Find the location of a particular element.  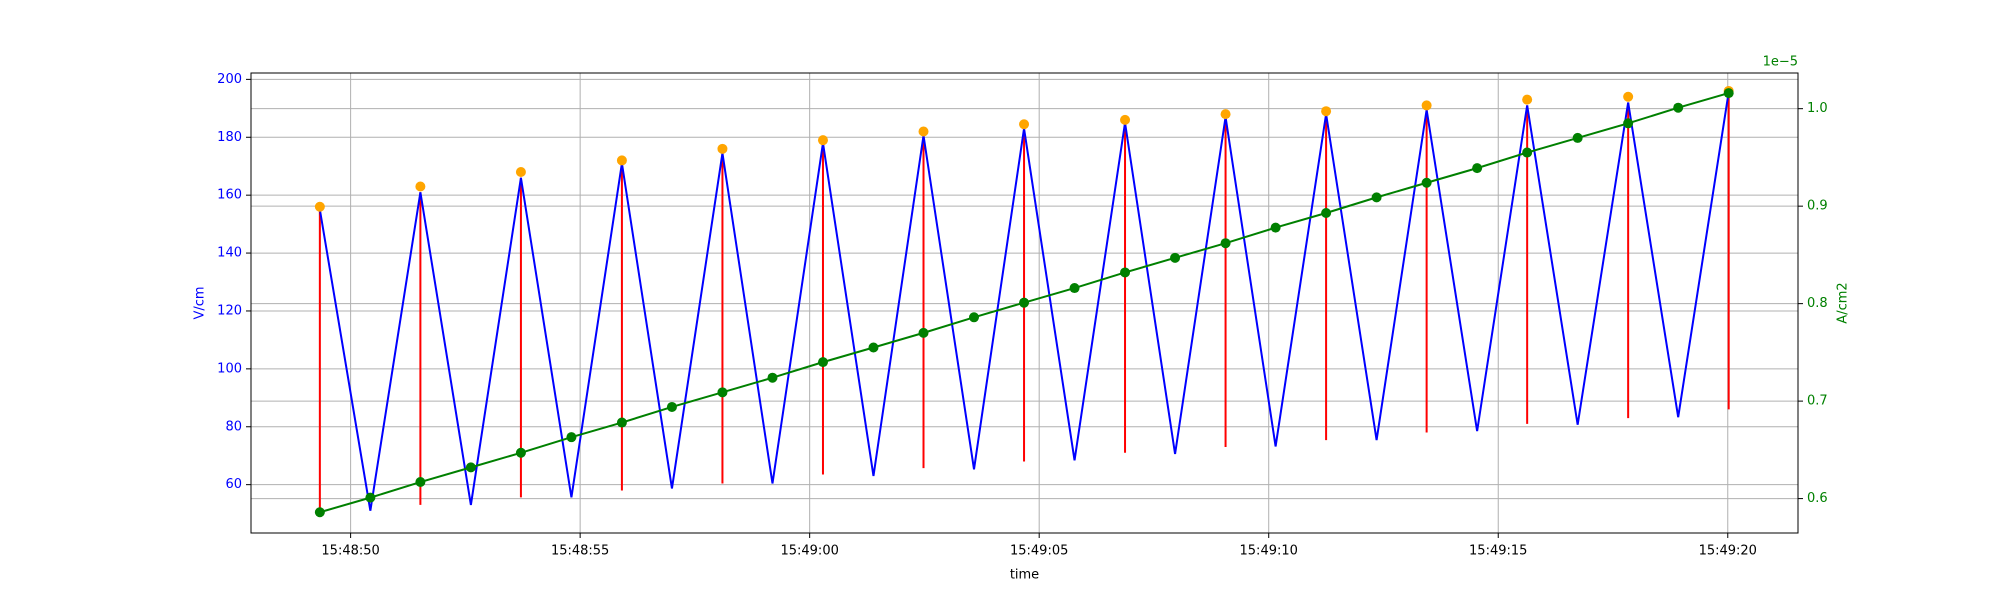

y-tick-label: 200 is located at coordinates (229, 79).